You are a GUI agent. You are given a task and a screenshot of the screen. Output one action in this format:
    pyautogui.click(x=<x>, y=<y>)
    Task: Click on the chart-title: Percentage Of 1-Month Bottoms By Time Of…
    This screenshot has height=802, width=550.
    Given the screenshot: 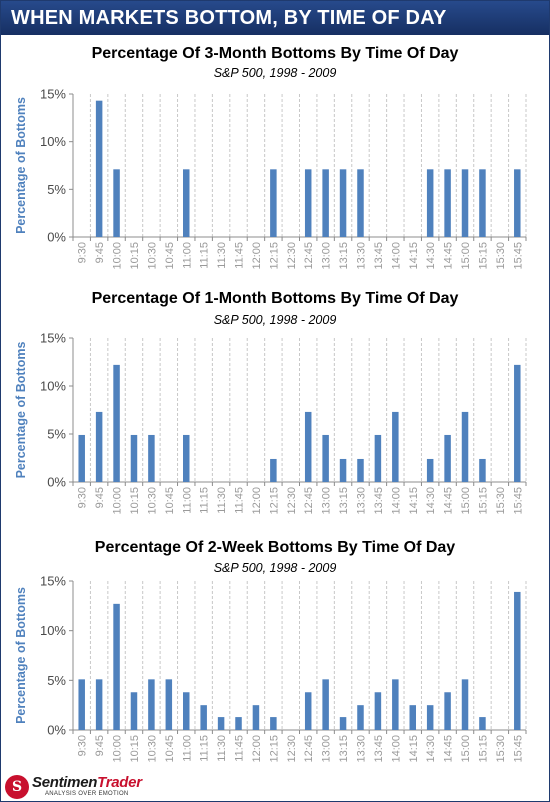 What is the action you would take?
    pyautogui.click(x=275, y=298)
    